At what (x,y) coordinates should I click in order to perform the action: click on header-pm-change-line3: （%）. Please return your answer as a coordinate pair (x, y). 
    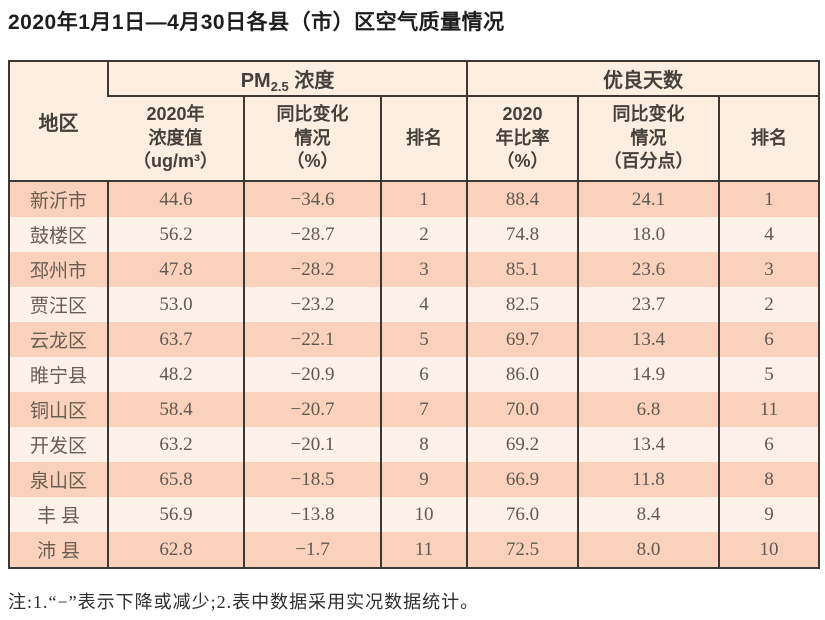
    Looking at the image, I should click on (312, 161).